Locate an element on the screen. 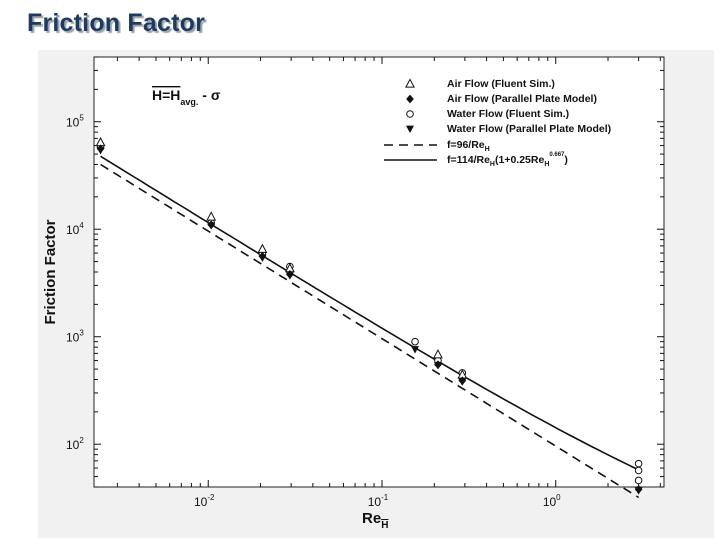 The width and height of the screenshot is (720, 540). legend-solid-tail-sub: H is located at coordinates (546, 164).